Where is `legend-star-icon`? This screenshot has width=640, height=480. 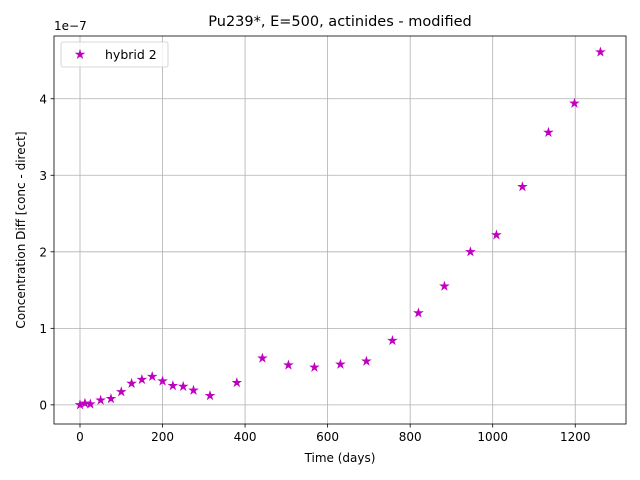 legend-star-icon is located at coordinates (80, 54).